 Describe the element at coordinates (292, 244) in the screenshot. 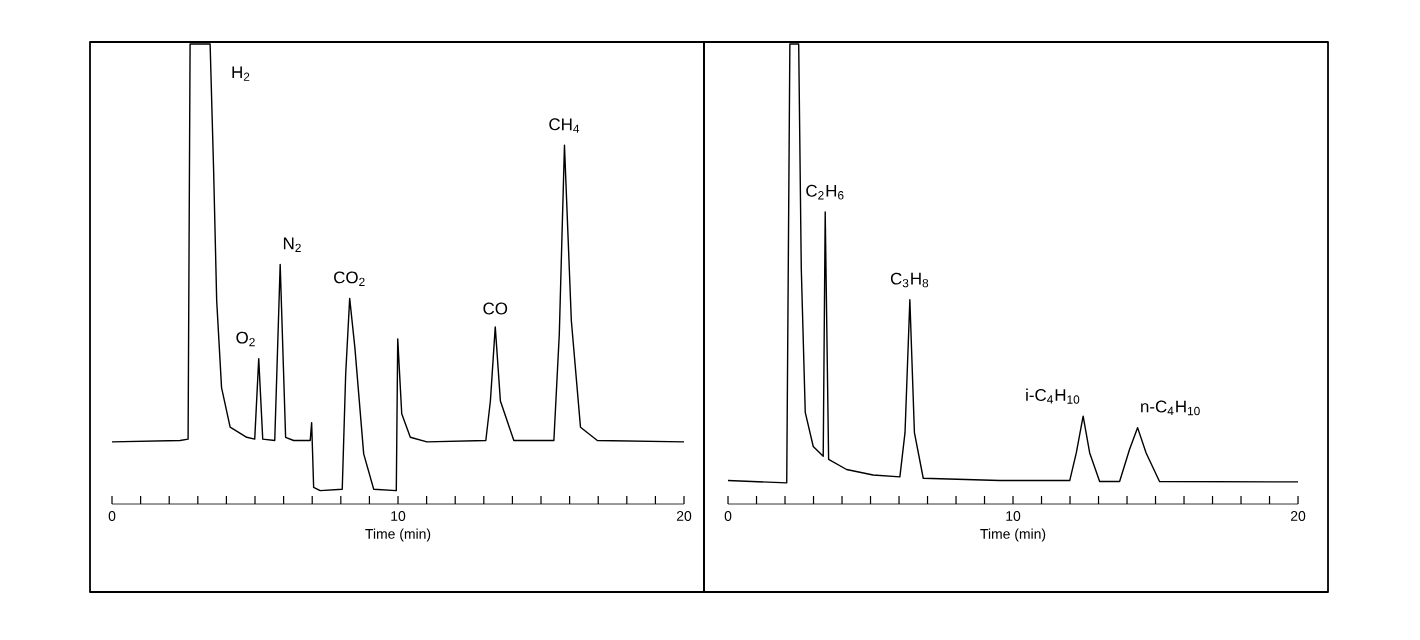

I see `annotation: N$_{2}$` at that location.